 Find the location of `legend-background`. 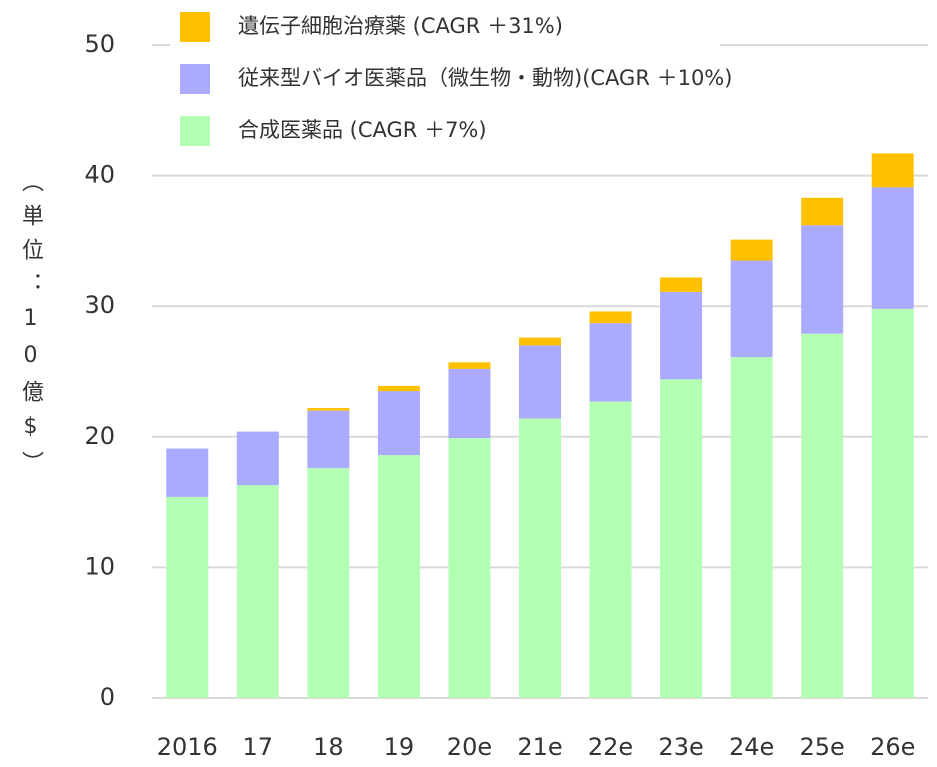

legend-background is located at coordinates (445, 82).